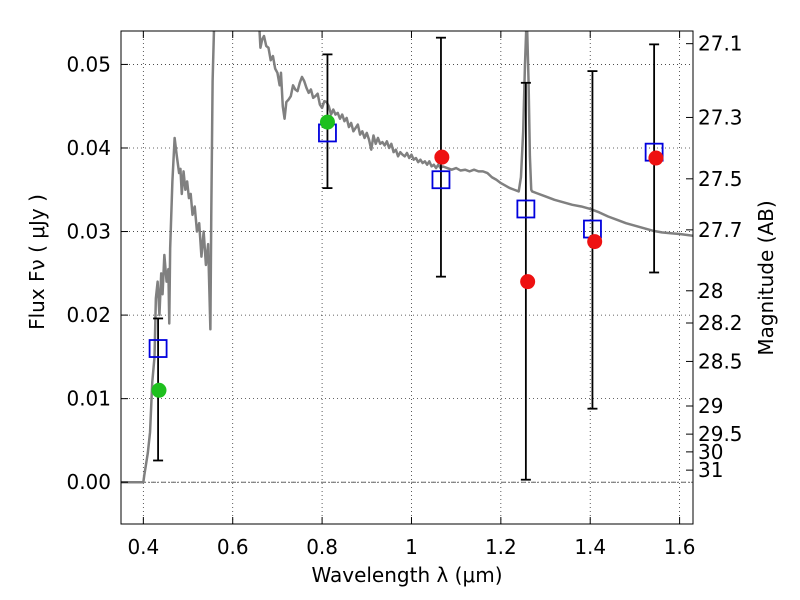 The width and height of the screenshot is (800, 600). Describe the element at coordinates (720, 323) in the screenshot. I see `magnitude-tick-label: 28.2` at that location.